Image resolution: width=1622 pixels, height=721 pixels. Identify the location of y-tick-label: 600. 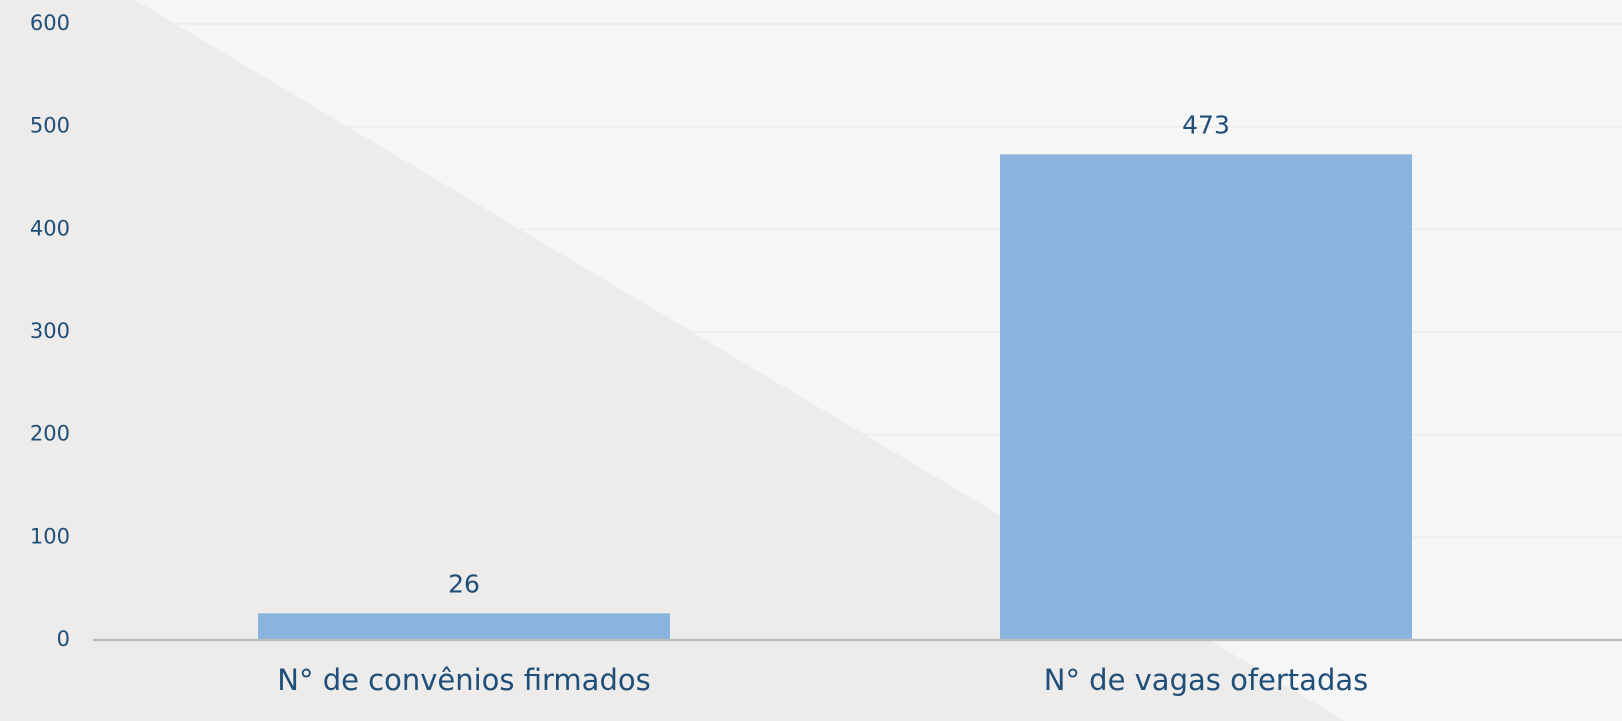
(50, 23).